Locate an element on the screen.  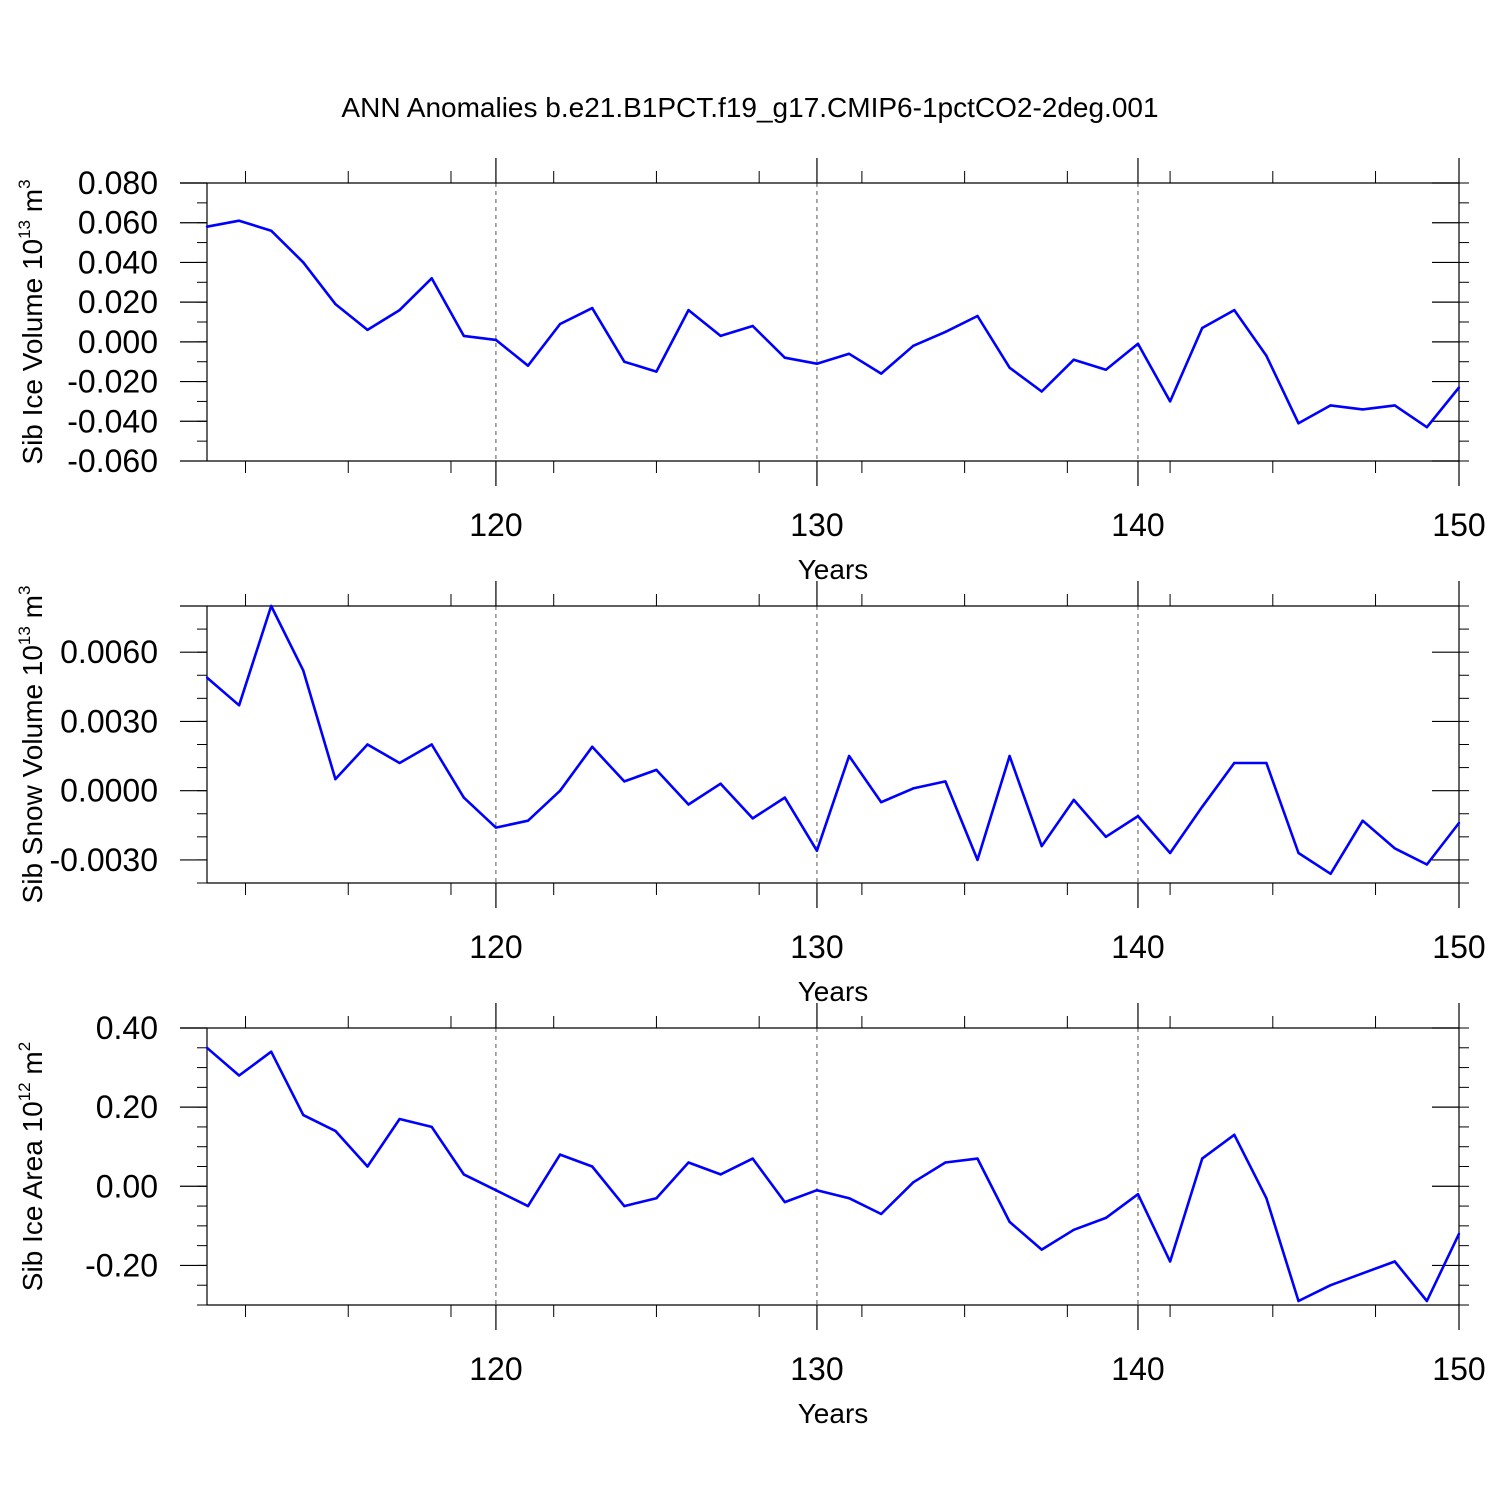
y-tick-label: 0.0060 is located at coordinates (109, 652).